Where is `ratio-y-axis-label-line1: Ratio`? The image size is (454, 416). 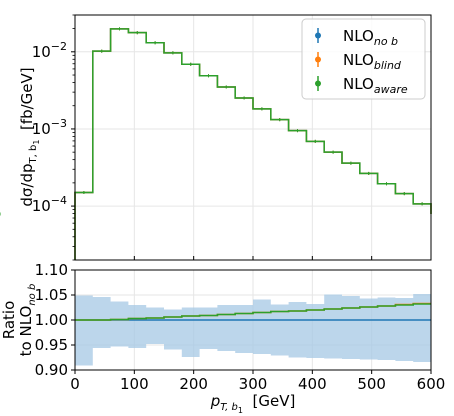
ratio-y-axis-label-line1: Ratio is located at coordinates (9, 320).